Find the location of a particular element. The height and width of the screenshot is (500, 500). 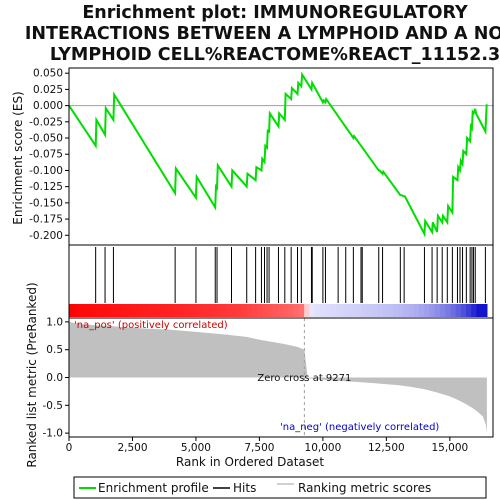

x-tick-label: 0 is located at coordinates (69, 448).